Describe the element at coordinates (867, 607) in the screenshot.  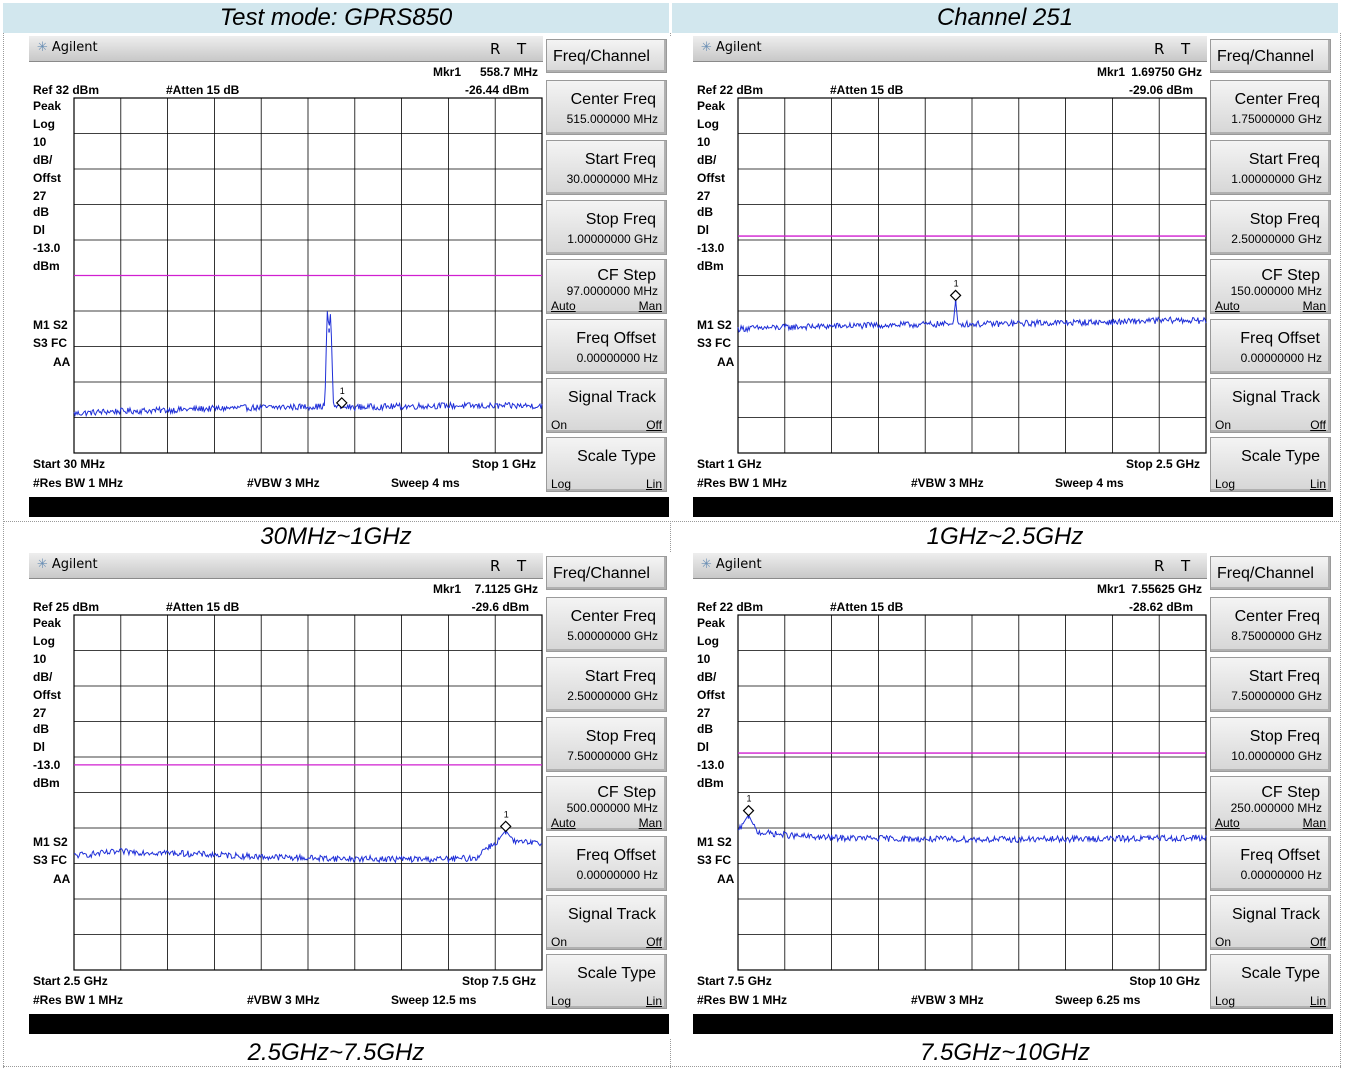
I see `attenuation: #Atten 15 dB` at that location.